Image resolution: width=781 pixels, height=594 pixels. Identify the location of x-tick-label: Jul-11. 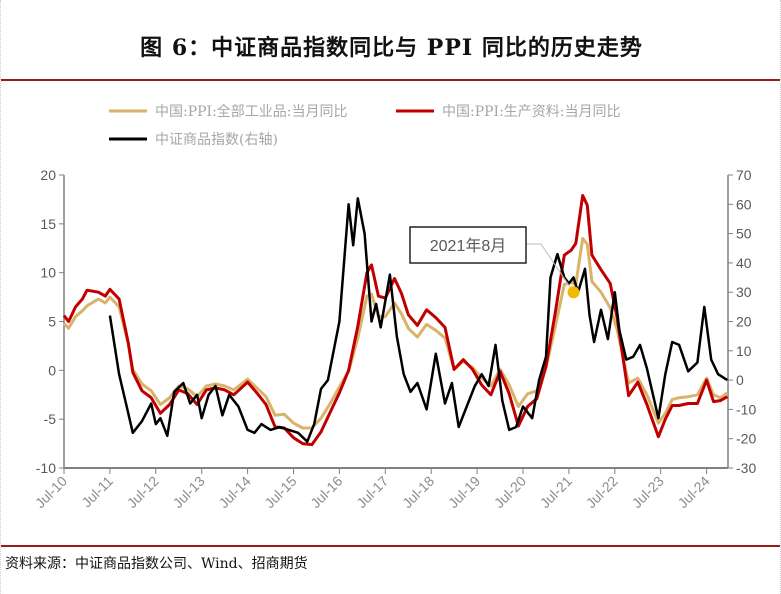
(97, 492).